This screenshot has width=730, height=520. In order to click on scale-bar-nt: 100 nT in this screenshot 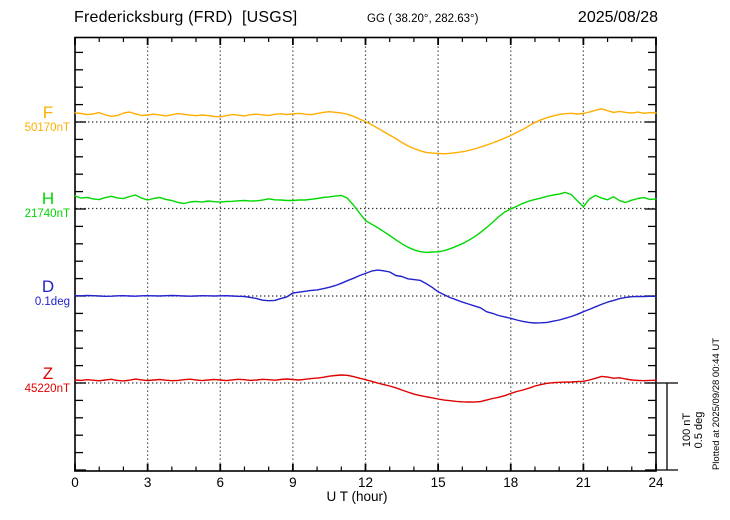, I will do `click(687, 430)`.